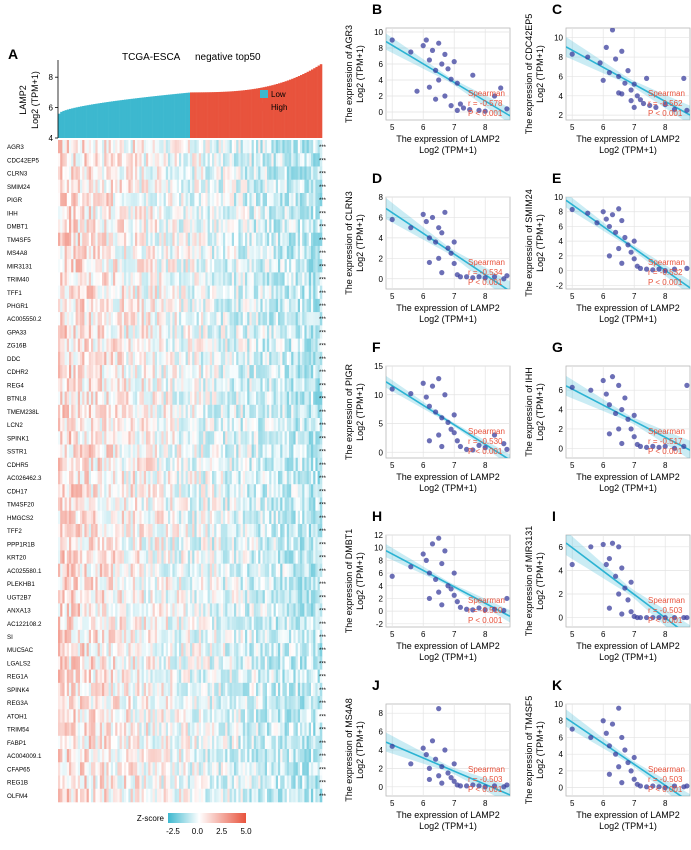  What do you see at coordinates (222, 115) in the screenshot?
I see `bar-column` at bounding box center [222, 115].